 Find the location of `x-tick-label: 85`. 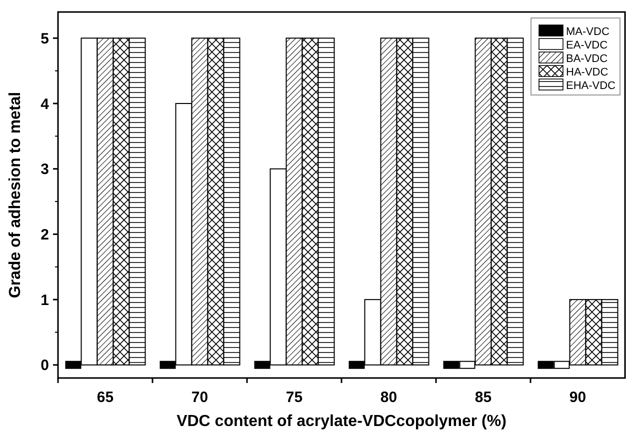

x-tick-label: 85 is located at coordinates (483, 397).